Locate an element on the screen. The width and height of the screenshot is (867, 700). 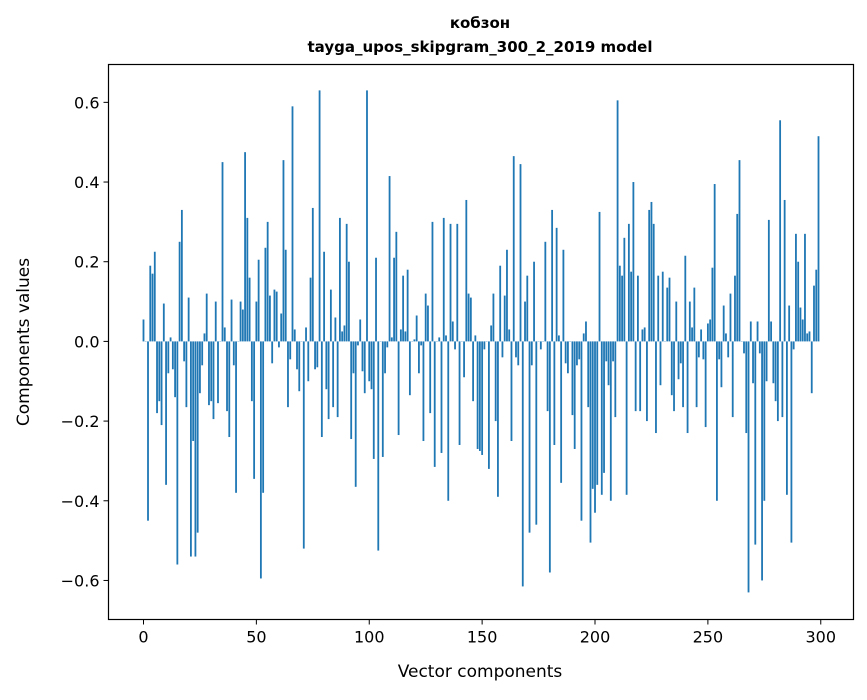
x-tick-label: 50 is located at coordinates (256, 637).